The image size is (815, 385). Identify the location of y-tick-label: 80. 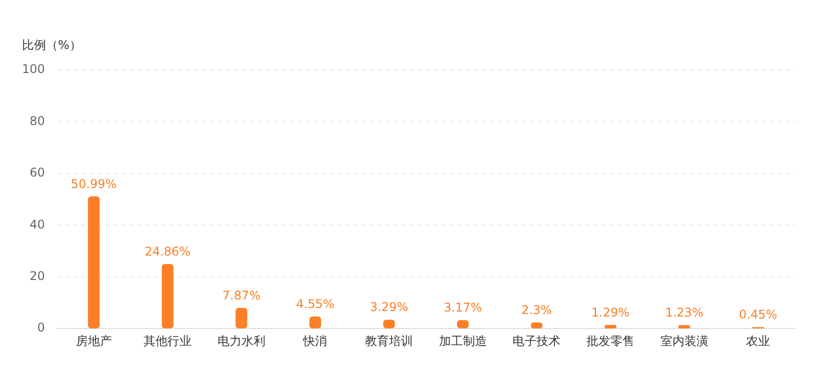
(37, 121).